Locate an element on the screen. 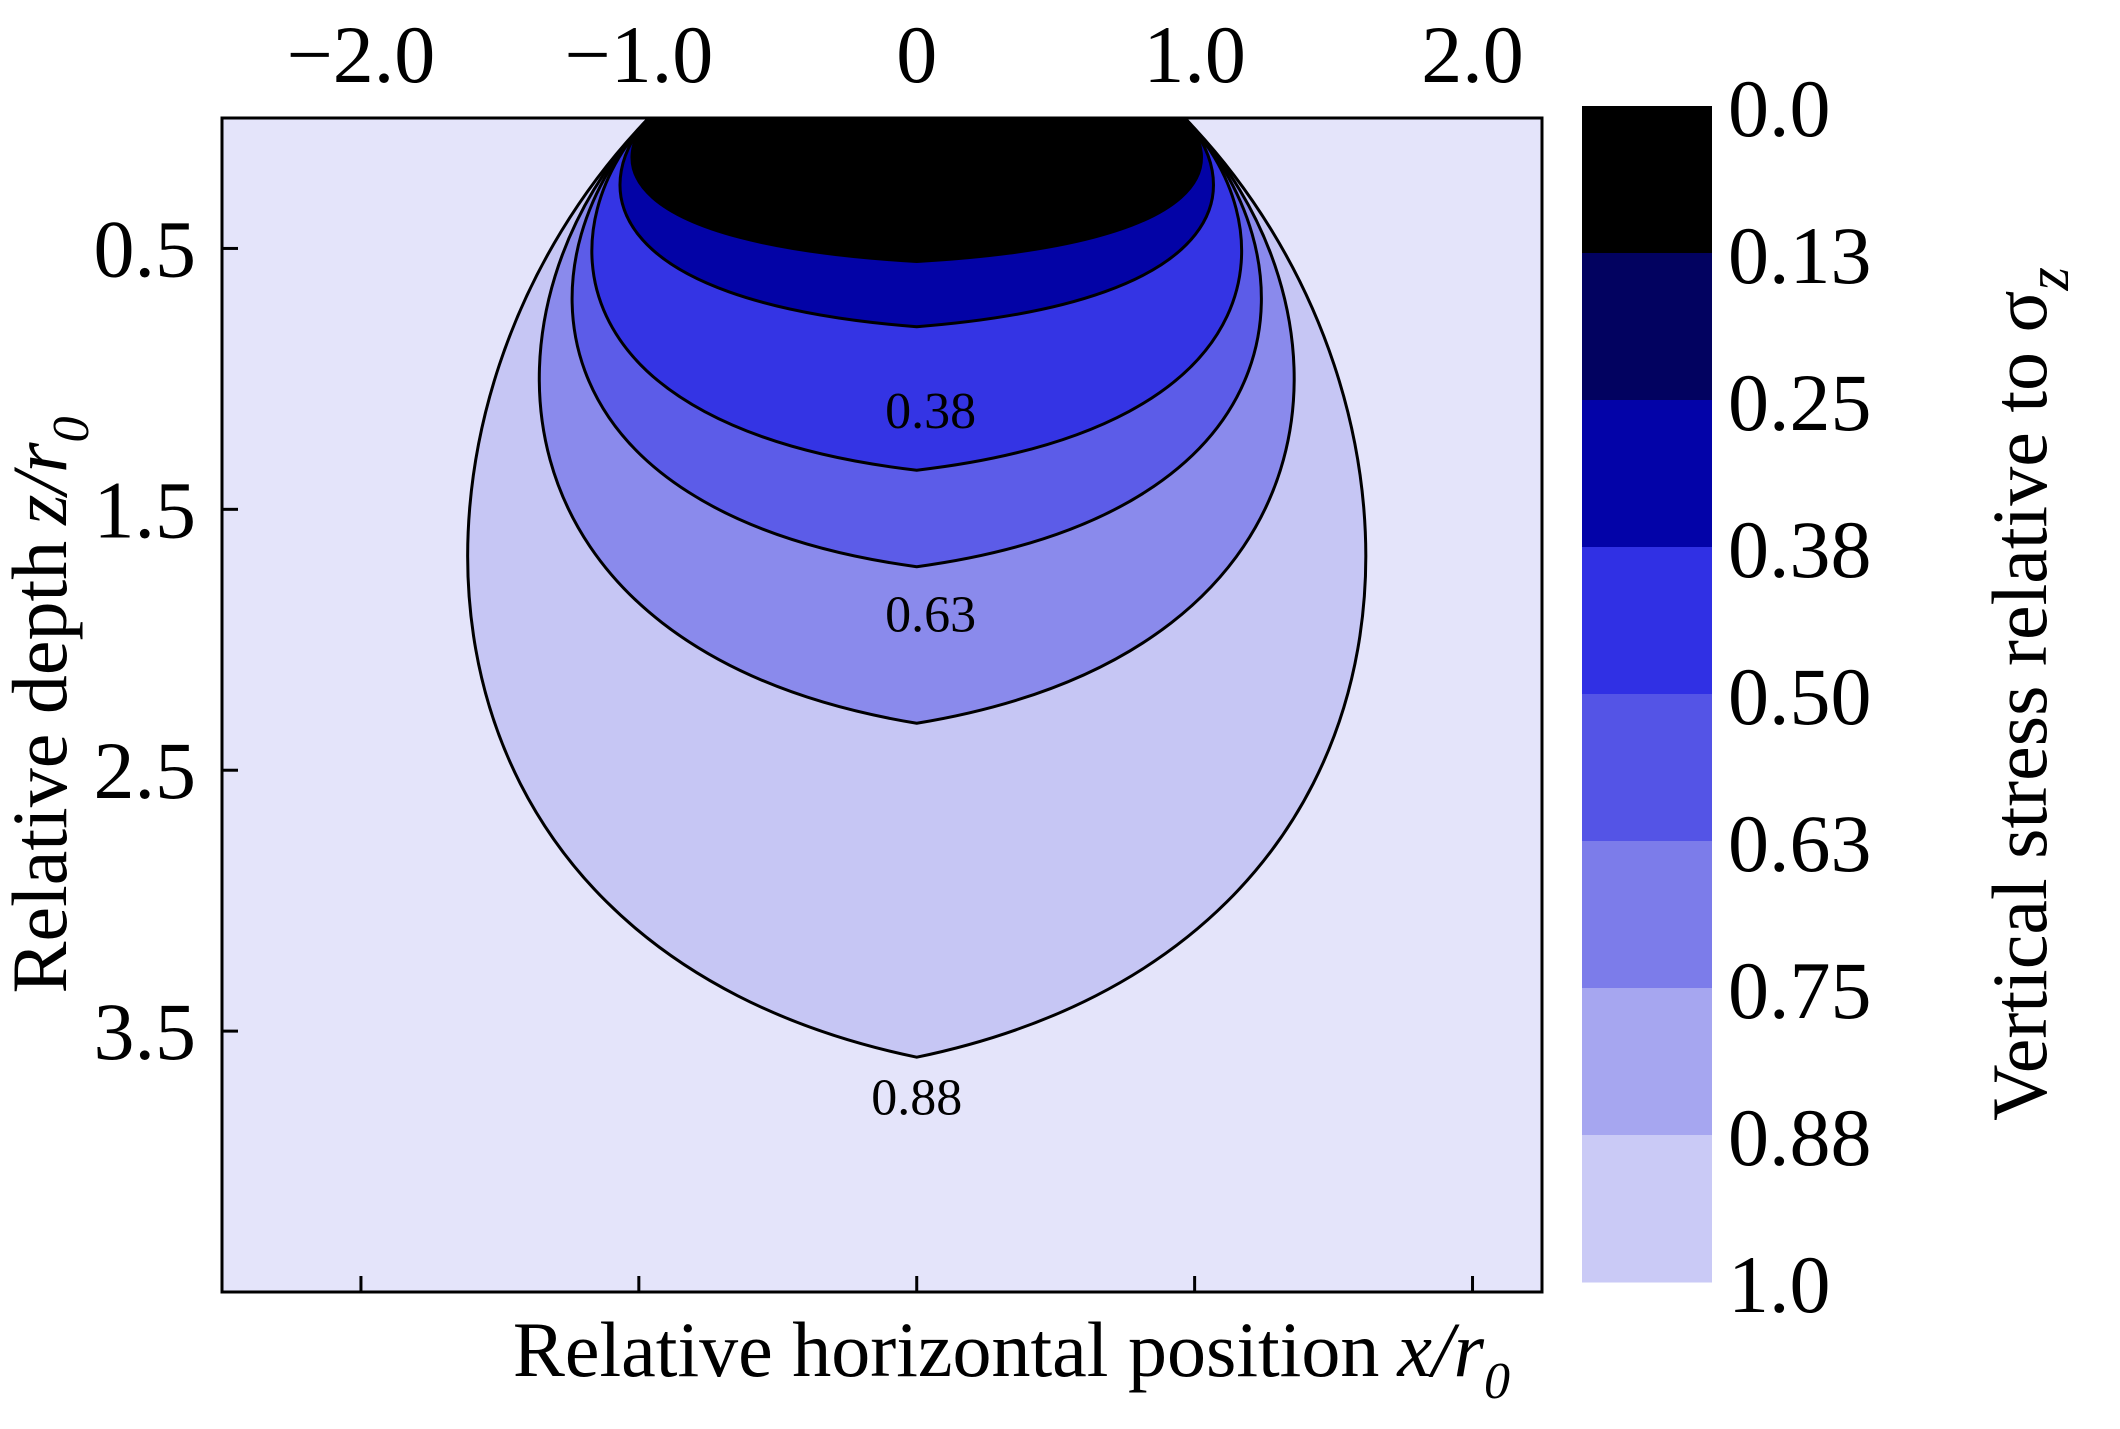 This screenshot has width=2120, height=1429. y-axis-label-var: z/r is located at coordinates (41, 484).